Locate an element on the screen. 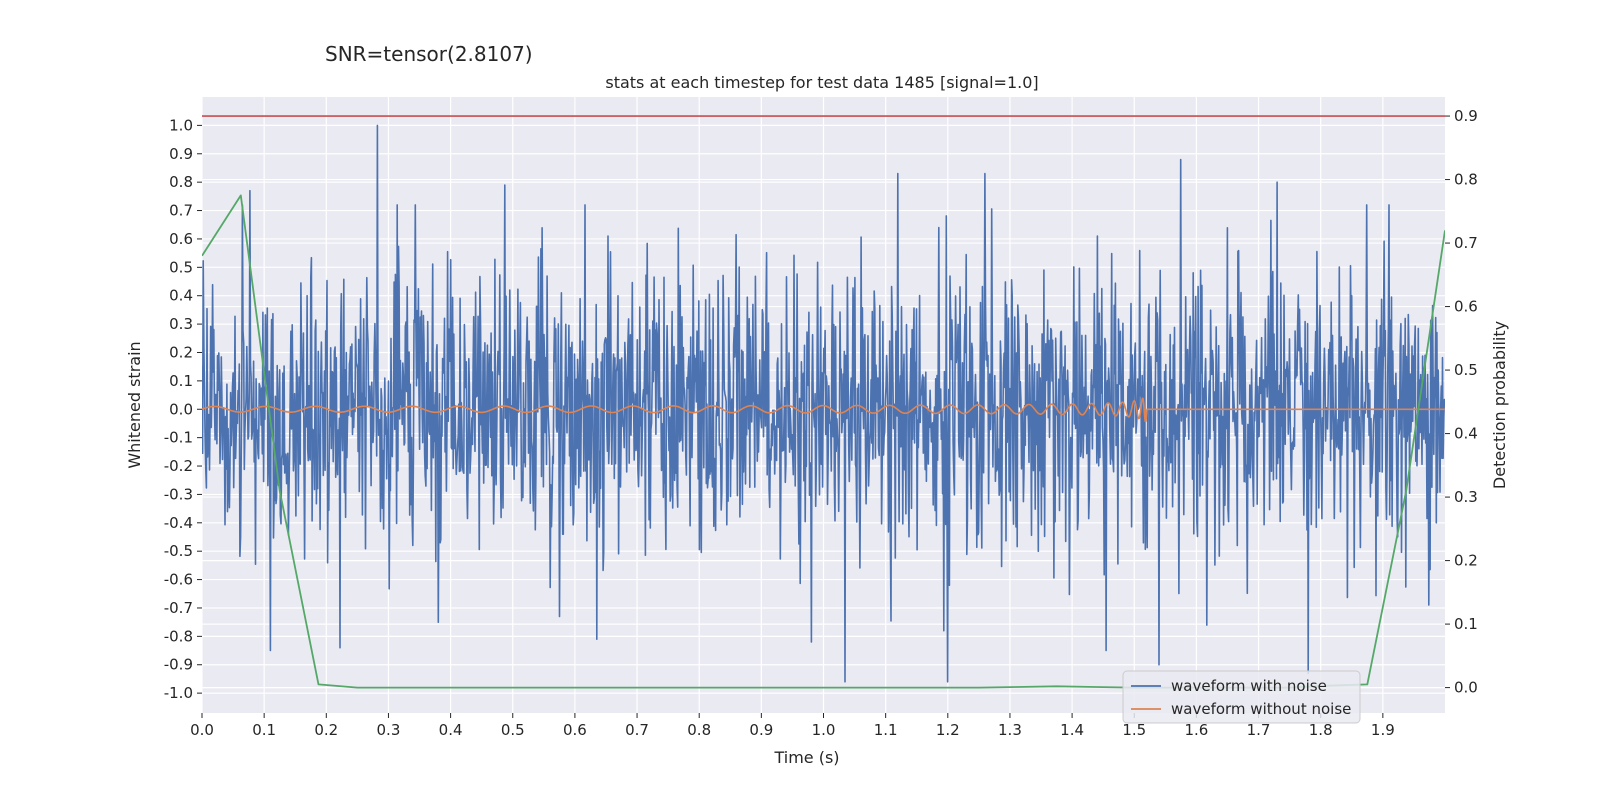 The width and height of the screenshot is (1600, 800). y-tick-label: 0.7 is located at coordinates (181, 211).